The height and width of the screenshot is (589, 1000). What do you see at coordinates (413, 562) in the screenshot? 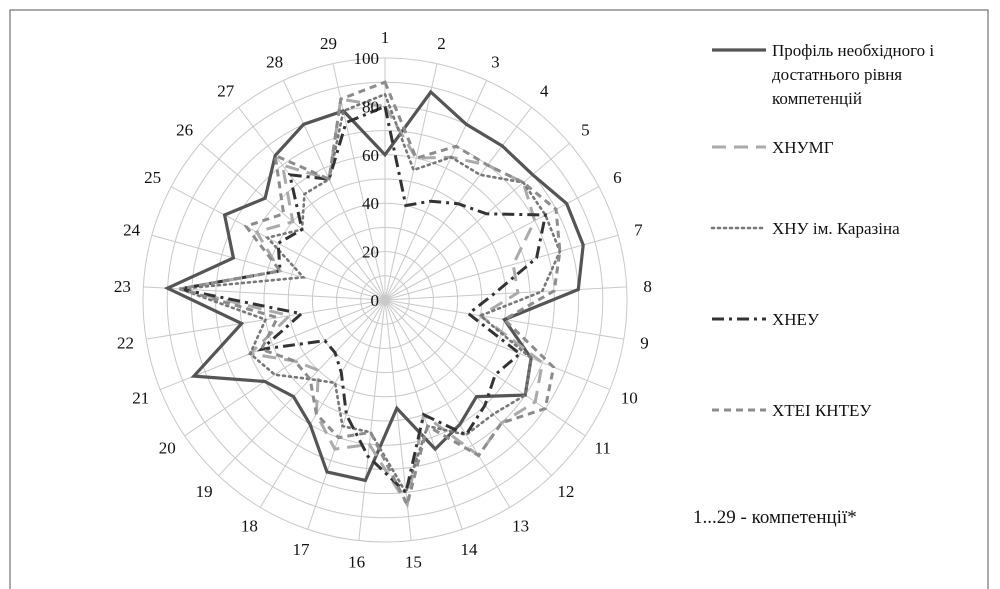
I see `spoke-label: 15` at bounding box center [413, 562].